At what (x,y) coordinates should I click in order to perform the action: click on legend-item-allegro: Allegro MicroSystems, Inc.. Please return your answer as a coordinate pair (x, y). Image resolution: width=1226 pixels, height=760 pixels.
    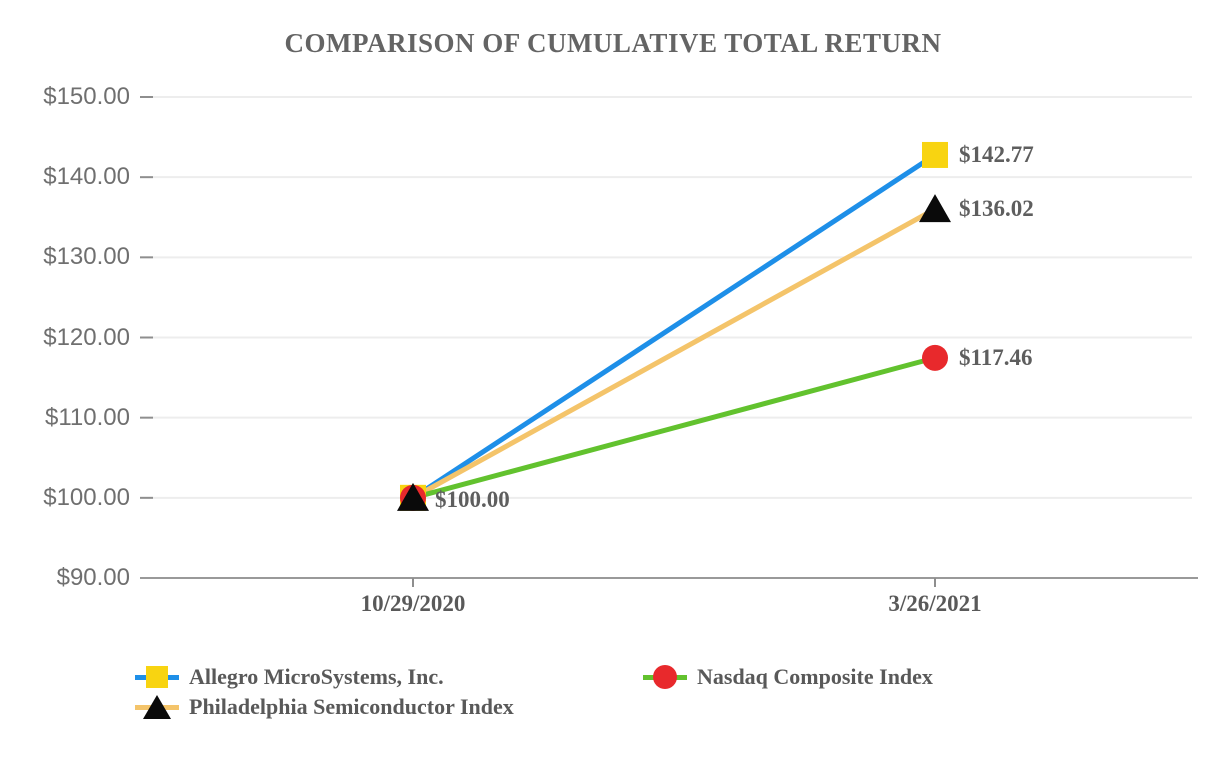
    Looking at the image, I should click on (289, 677).